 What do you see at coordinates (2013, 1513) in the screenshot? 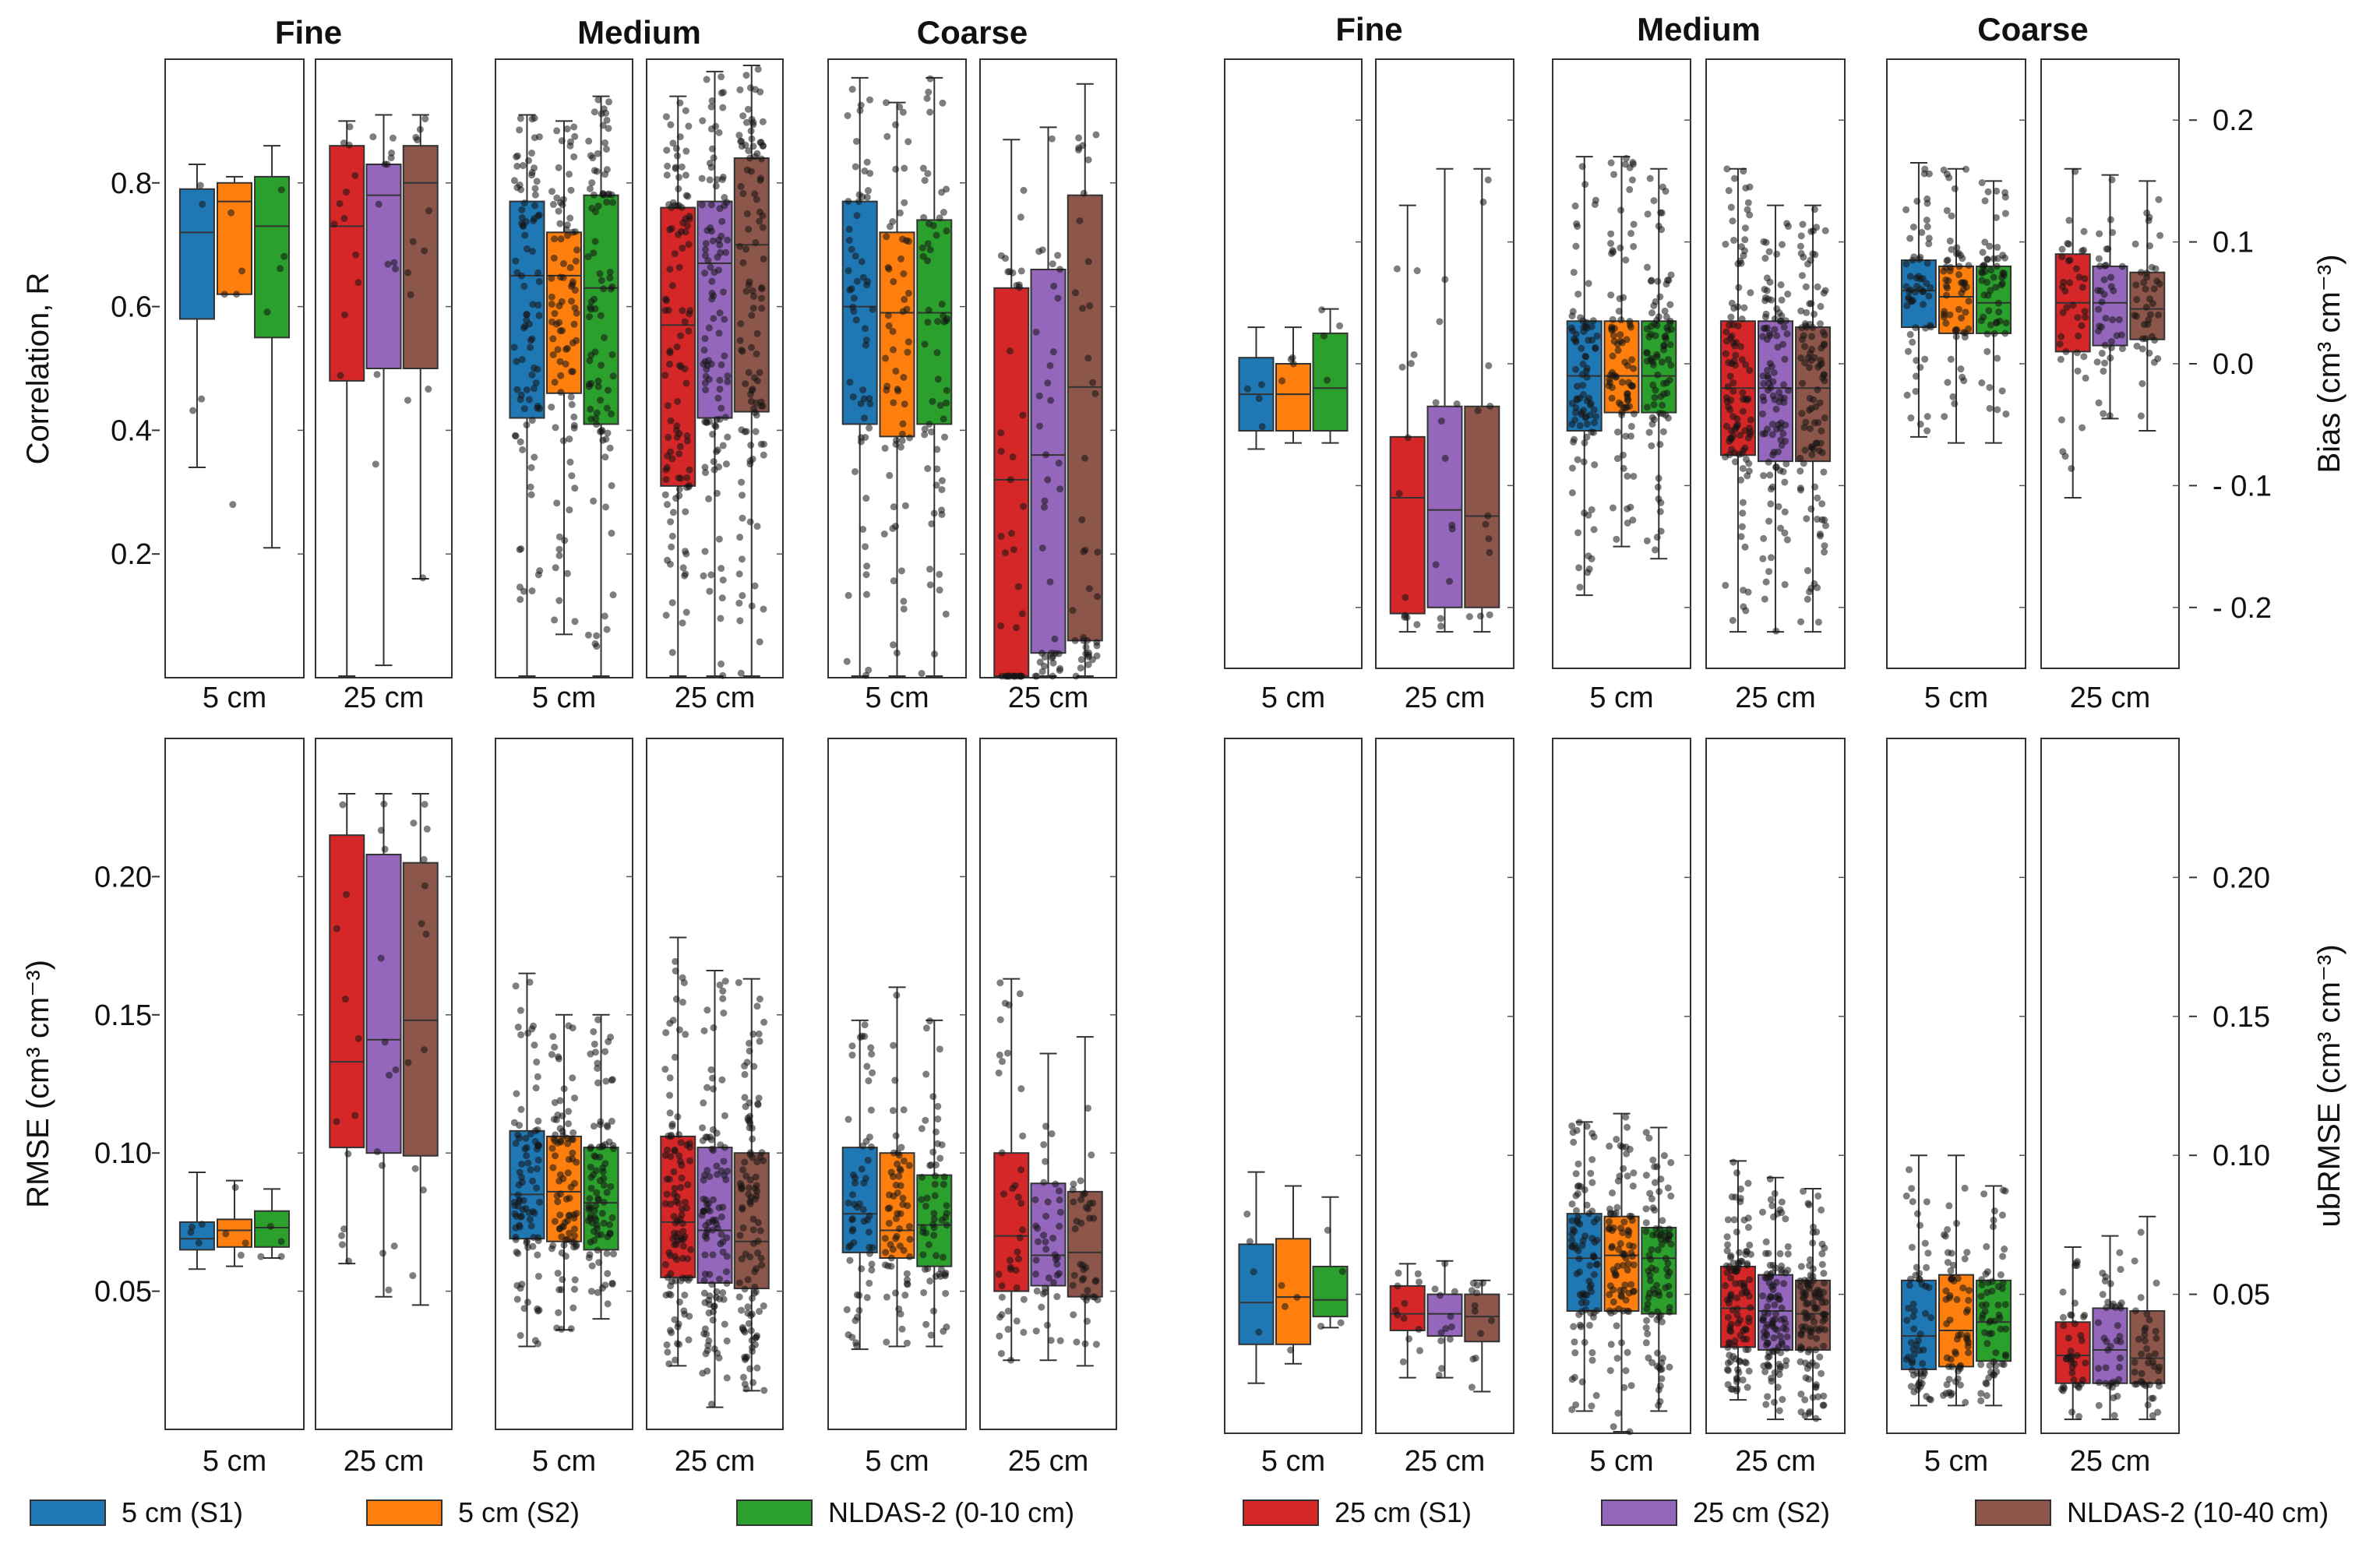
I see `legend-swatch` at bounding box center [2013, 1513].